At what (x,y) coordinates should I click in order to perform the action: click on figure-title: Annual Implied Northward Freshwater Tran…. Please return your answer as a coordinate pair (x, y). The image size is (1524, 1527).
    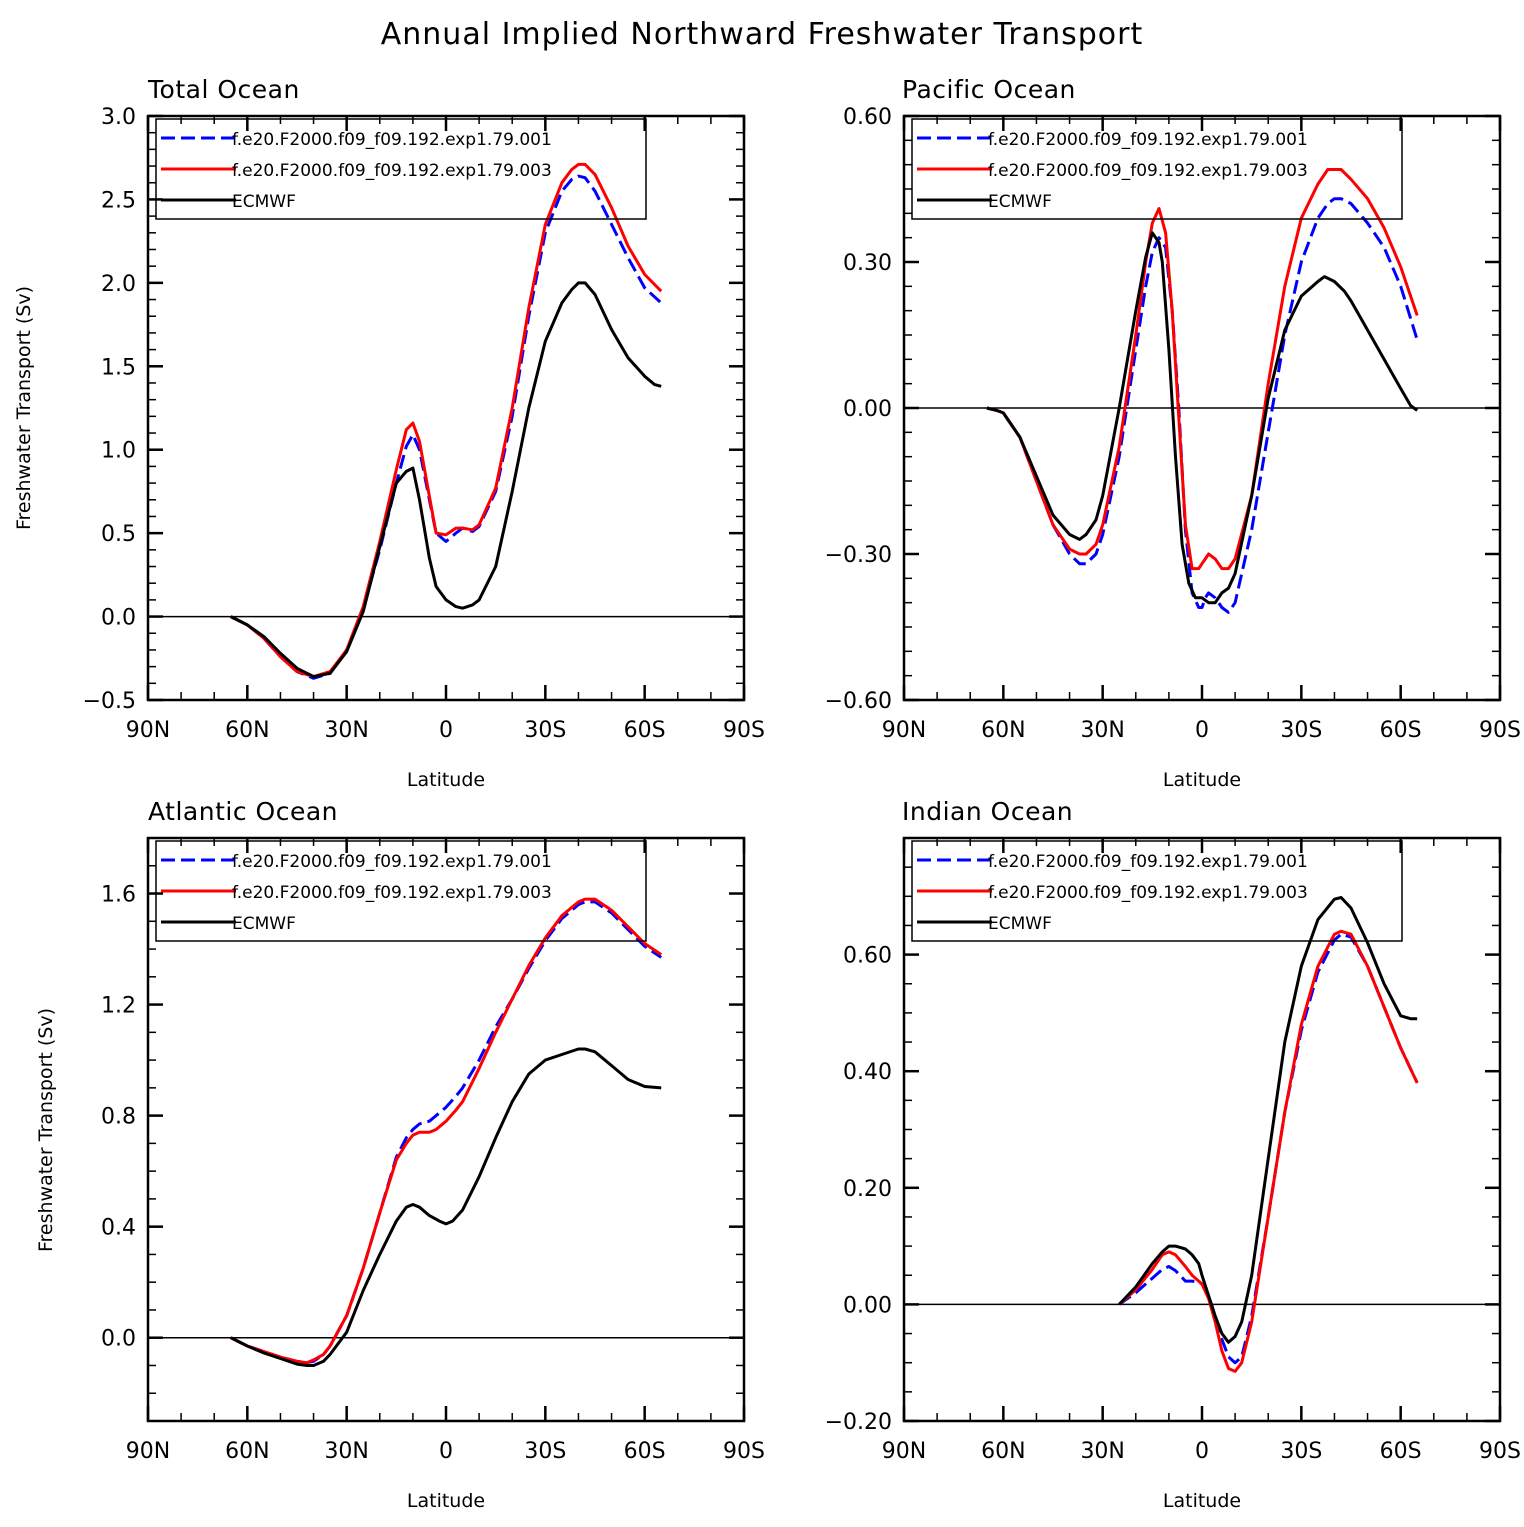
    Looking at the image, I should click on (762, 34).